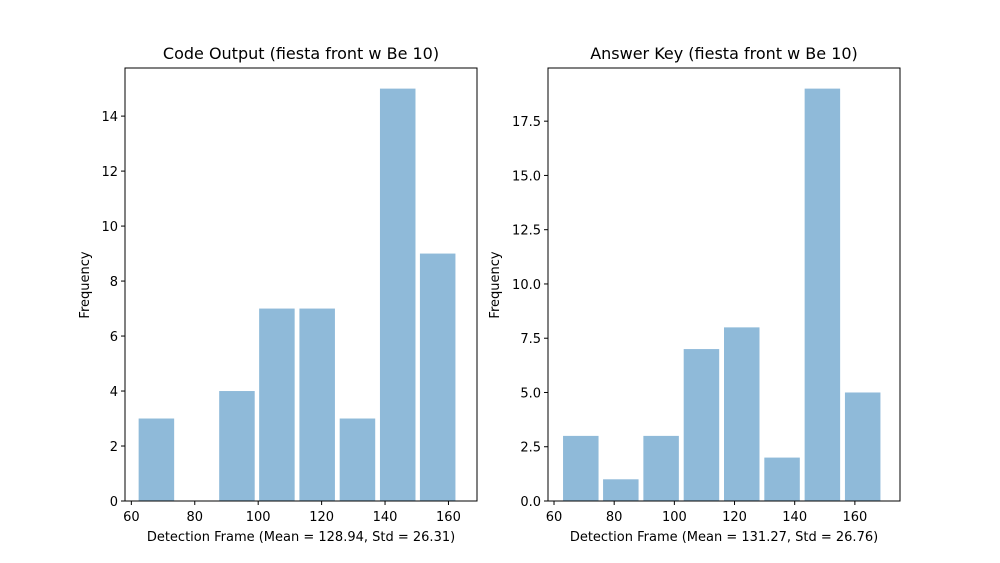  I want to click on y-tick-label: 12, so click(109, 172).